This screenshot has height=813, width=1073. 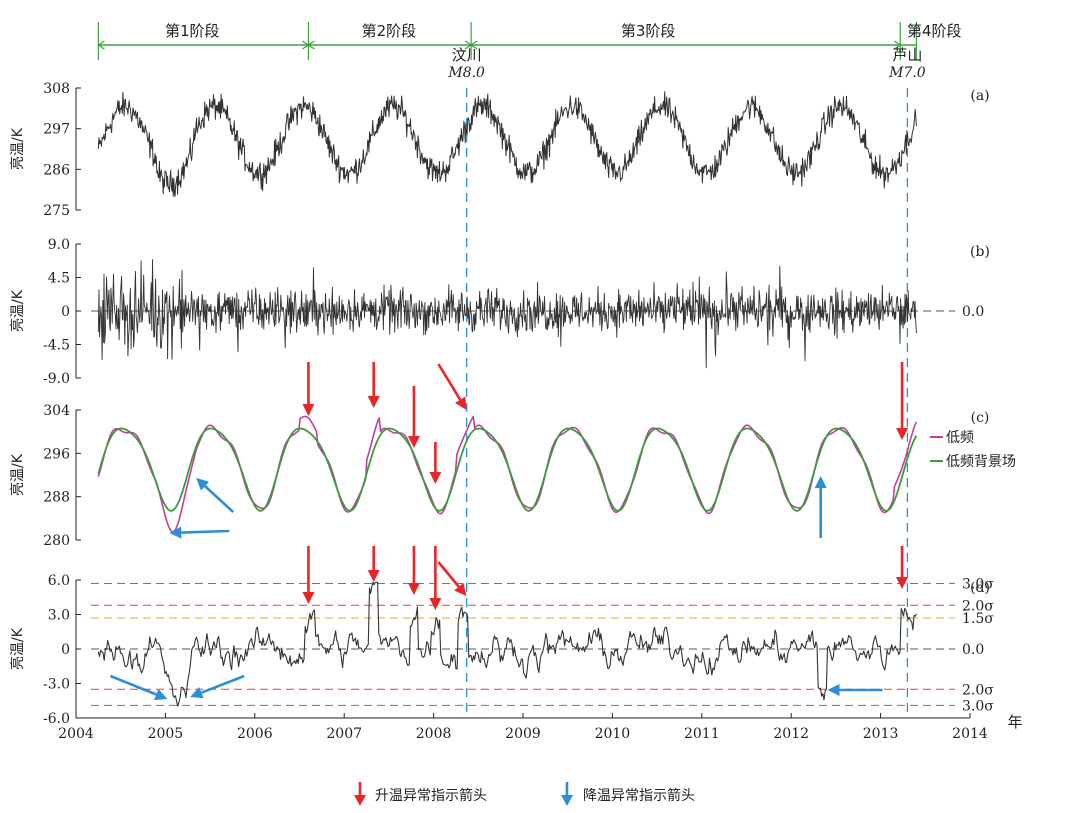 What do you see at coordinates (56, 170) in the screenshot?
I see `y-tick-label: 286` at bounding box center [56, 170].